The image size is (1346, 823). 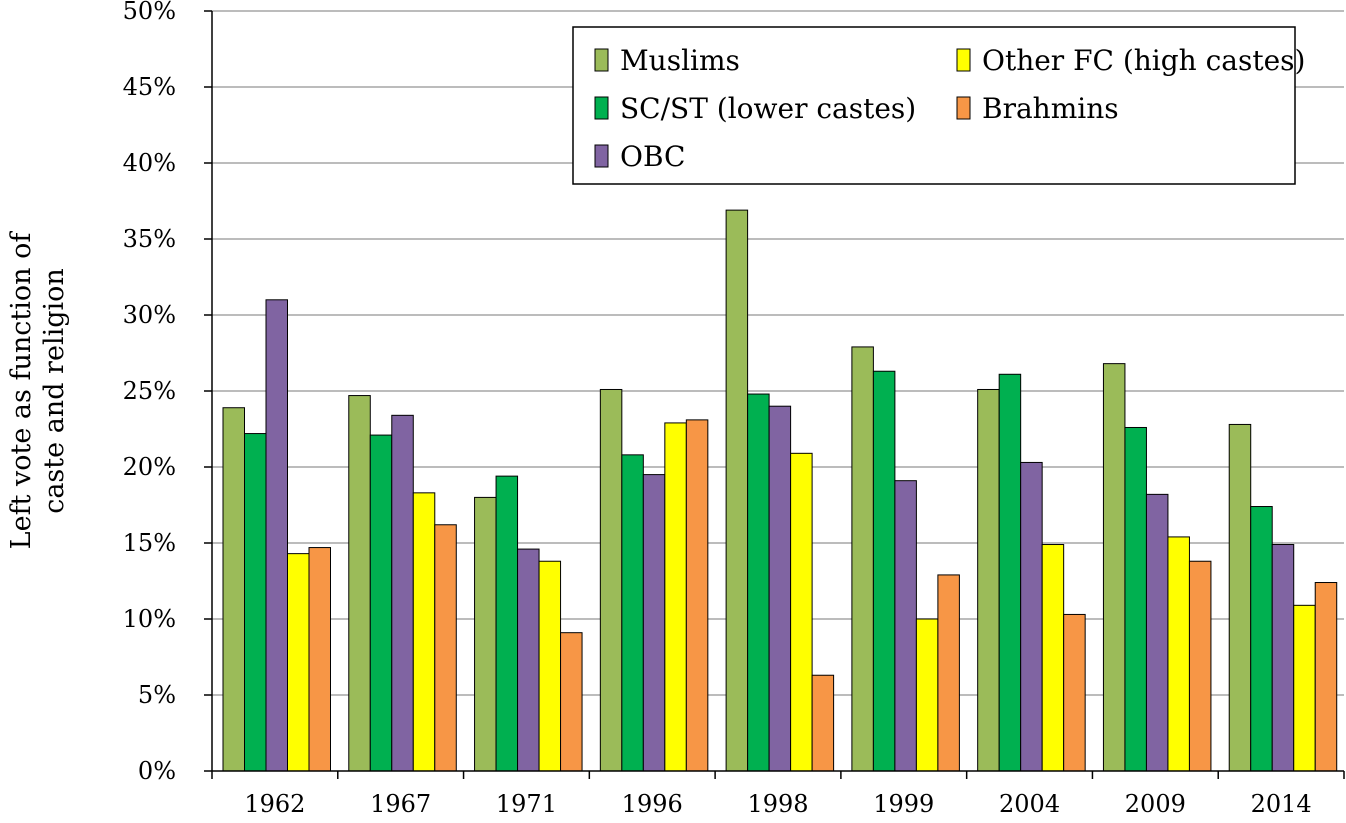 I want to click on bar-other-2009, so click(x=1178, y=654).